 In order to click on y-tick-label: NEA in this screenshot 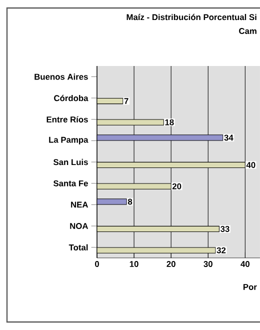, I will do `click(79, 205)`.